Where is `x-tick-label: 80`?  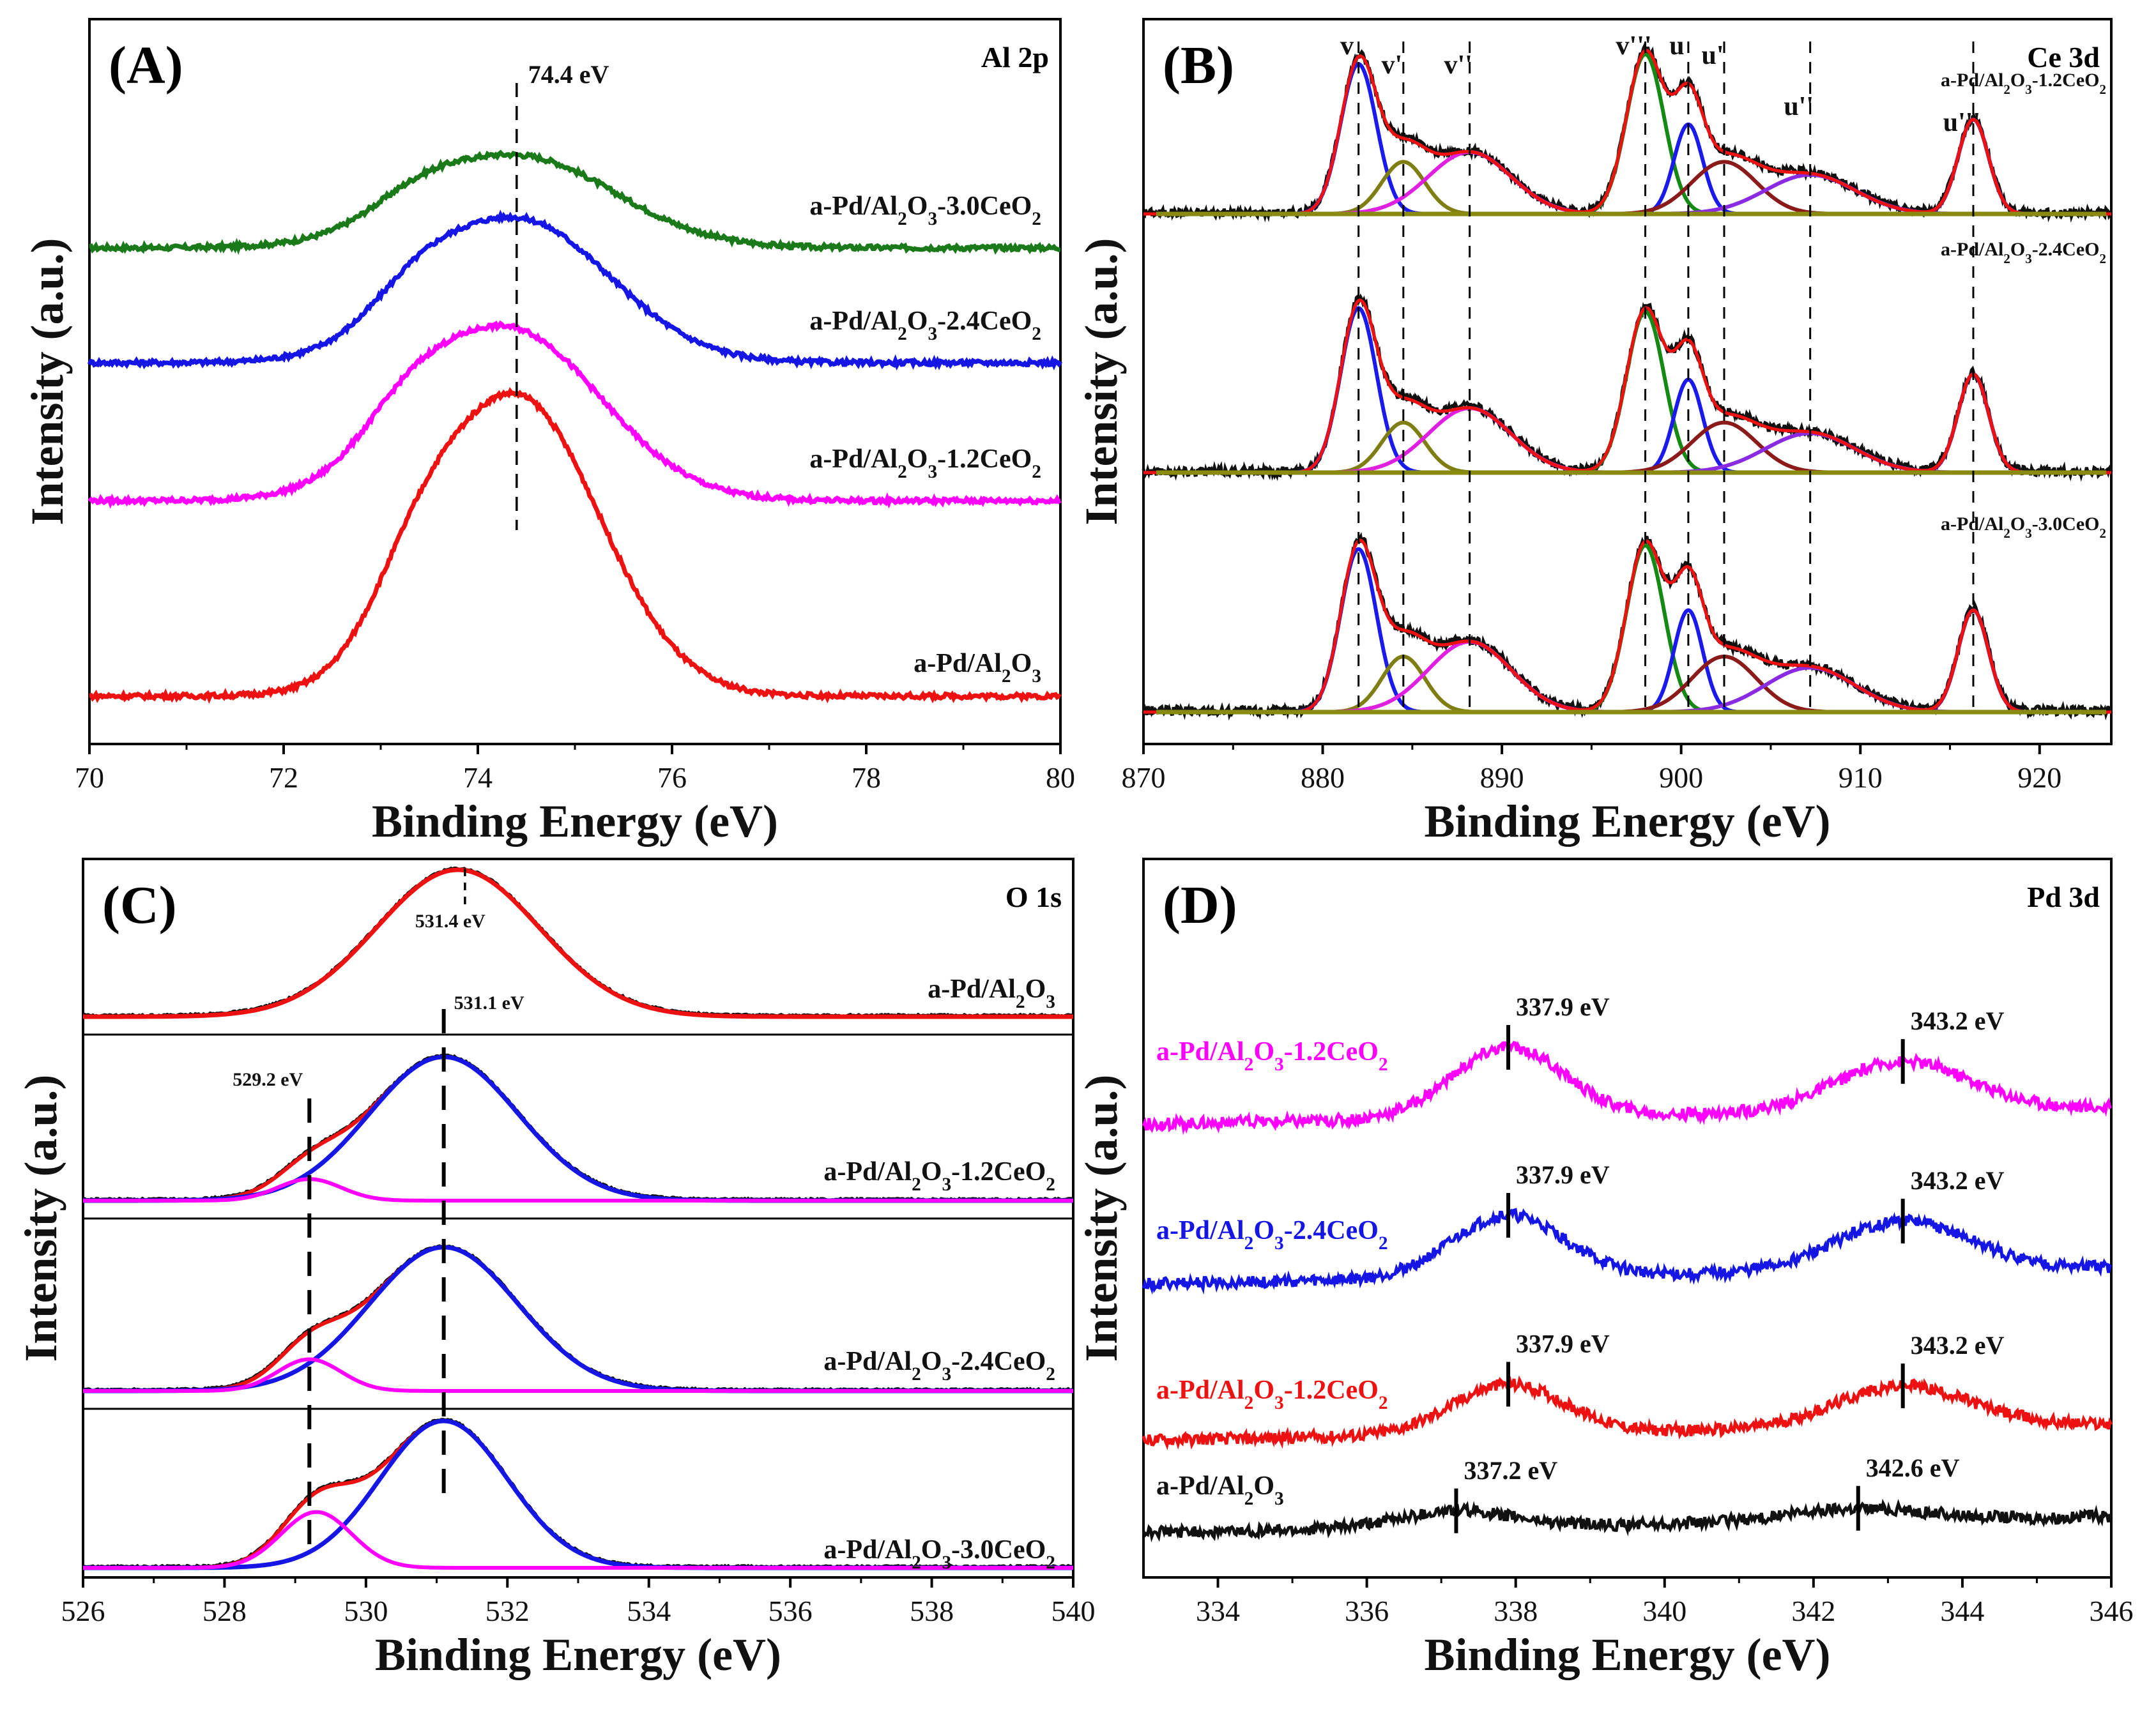
x-tick-label: 80 is located at coordinates (1060, 777).